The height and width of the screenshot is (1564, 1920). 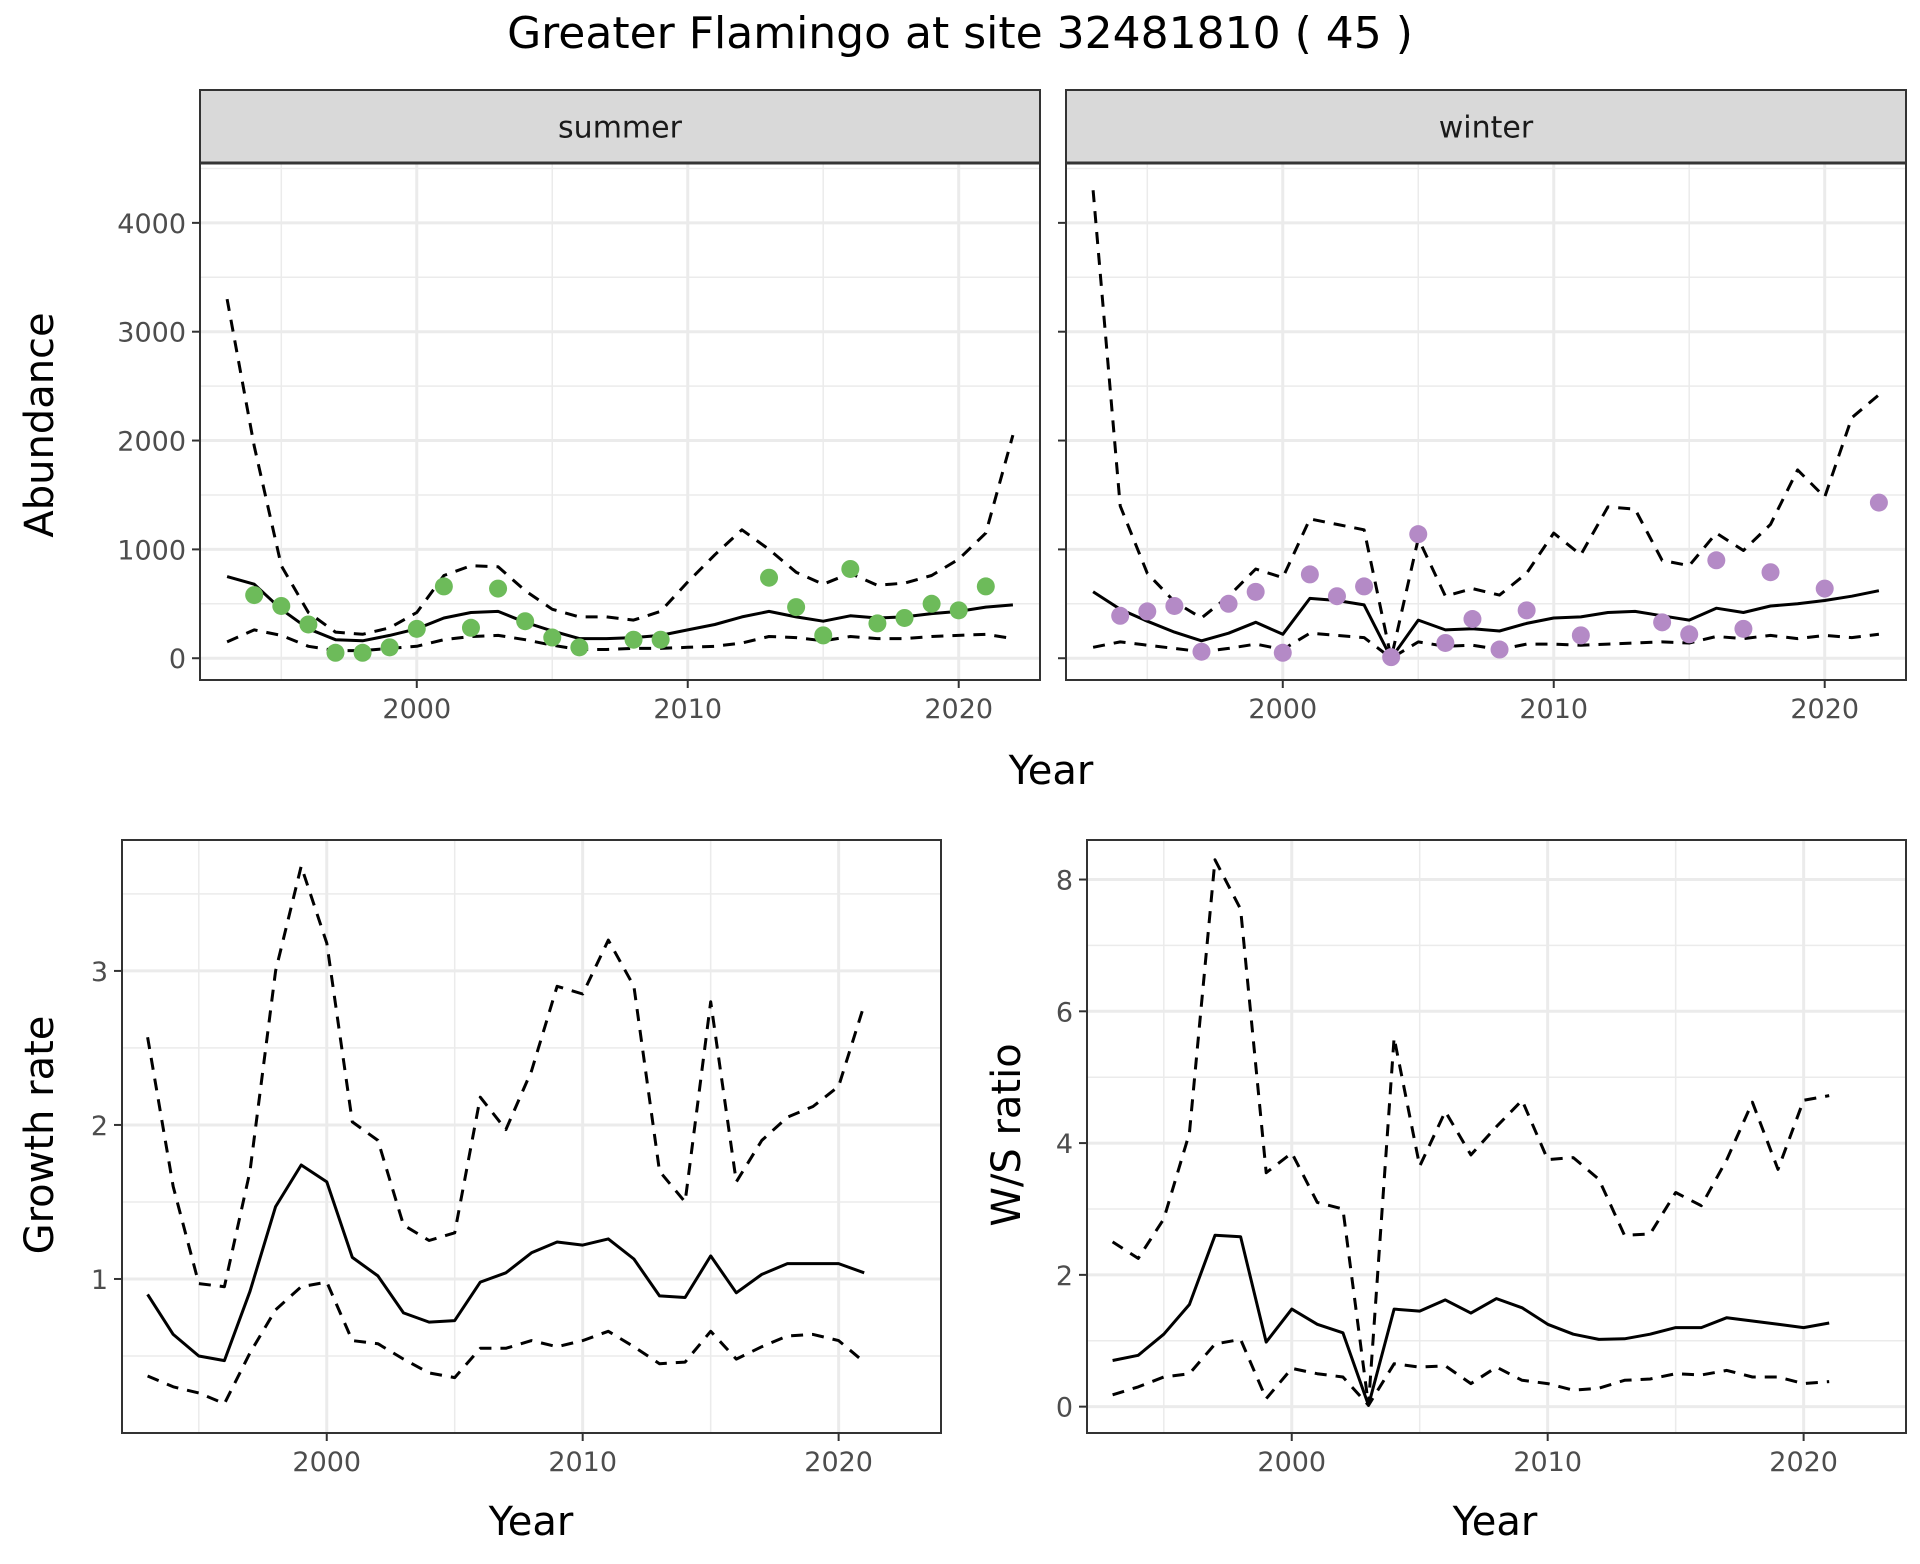 What do you see at coordinates (1007, 1134) in the screenshot?
I see `y-axis-title-ratio: W/S ratio` at bounding box center [1007, 1134].